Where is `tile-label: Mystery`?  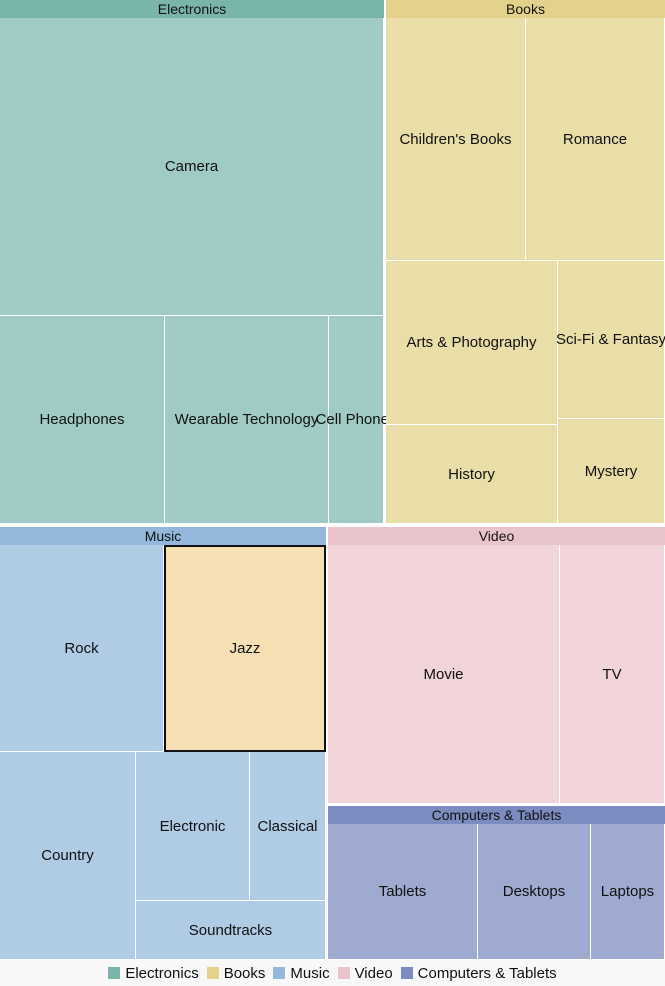
tile-label: Mystery is located at coordinates (611, 471).